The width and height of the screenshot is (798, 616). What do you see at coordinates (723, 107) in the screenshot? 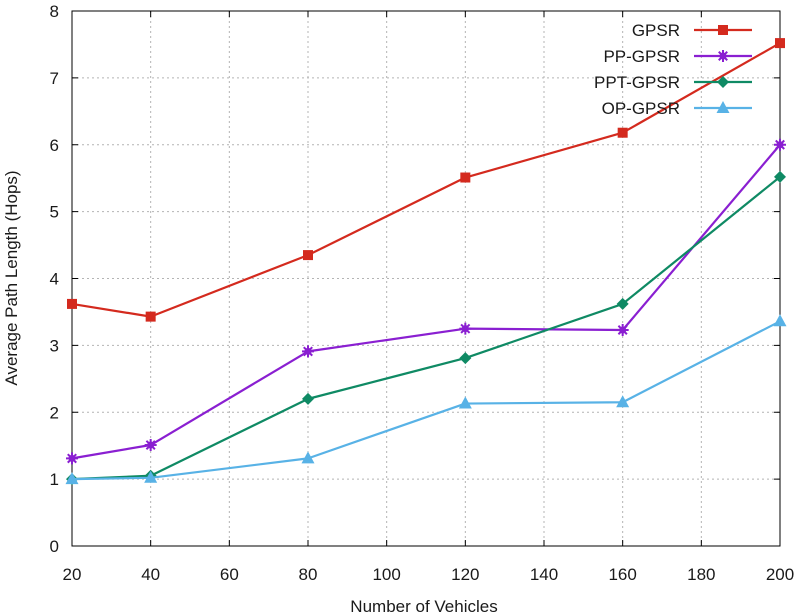
I see `legend-marker-op-gpsr` at bounding box center [723, 107].